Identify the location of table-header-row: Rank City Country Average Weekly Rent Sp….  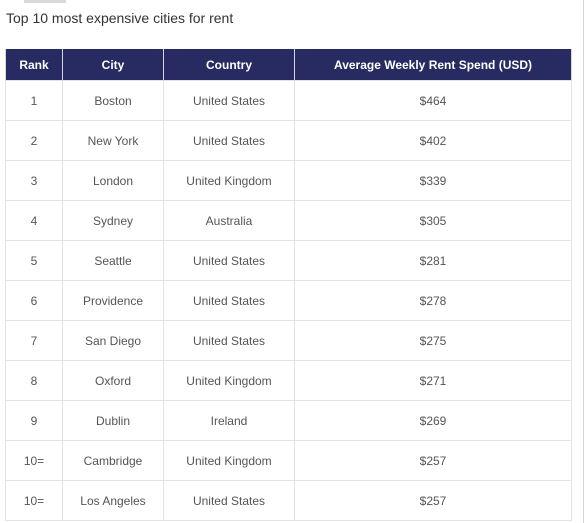
(288, 65).